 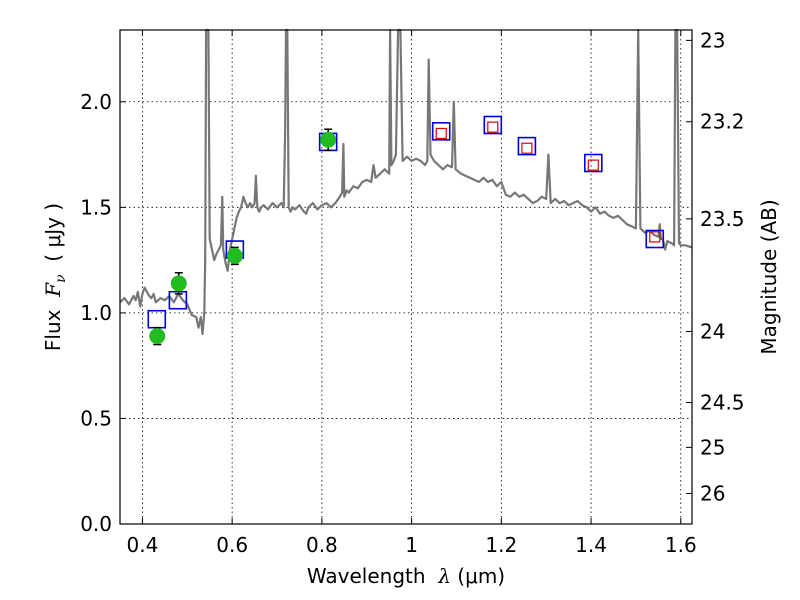 I want to click on y-tick-label: 2.0, so click(x=96, y=102).